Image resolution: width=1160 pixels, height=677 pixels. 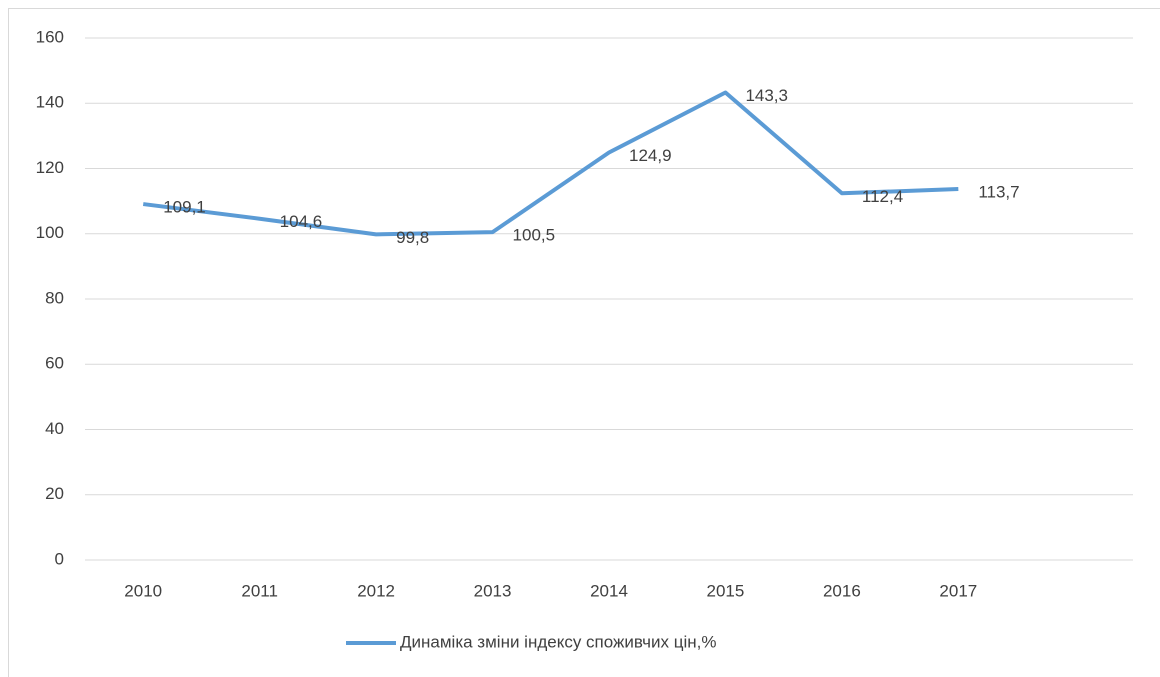 What do you see at coordinates (842, 590) in the screenshot?
I see `x-tick-label: 2016` at bounding box center [842, 590].